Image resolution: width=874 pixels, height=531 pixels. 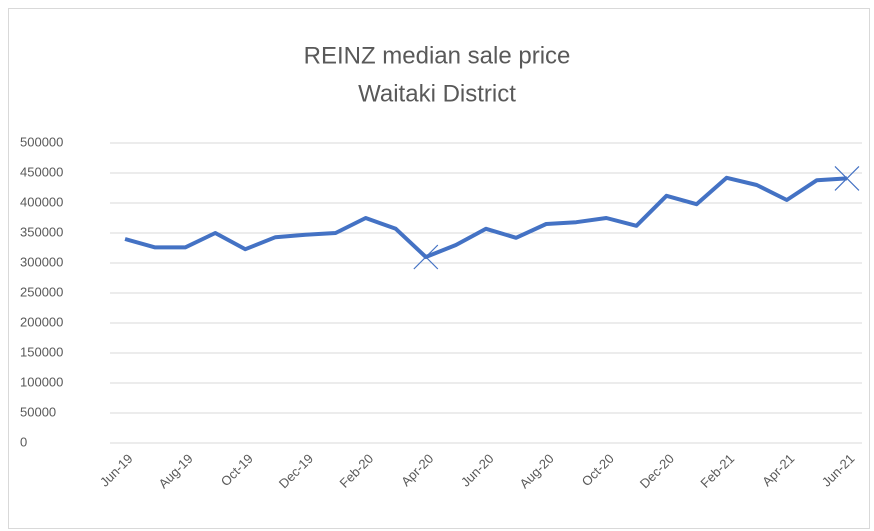 What do you see at coordinates (38, 411) in the screenshot?
I see `y-tick-label: 50000` at bounding box center [38, 411].